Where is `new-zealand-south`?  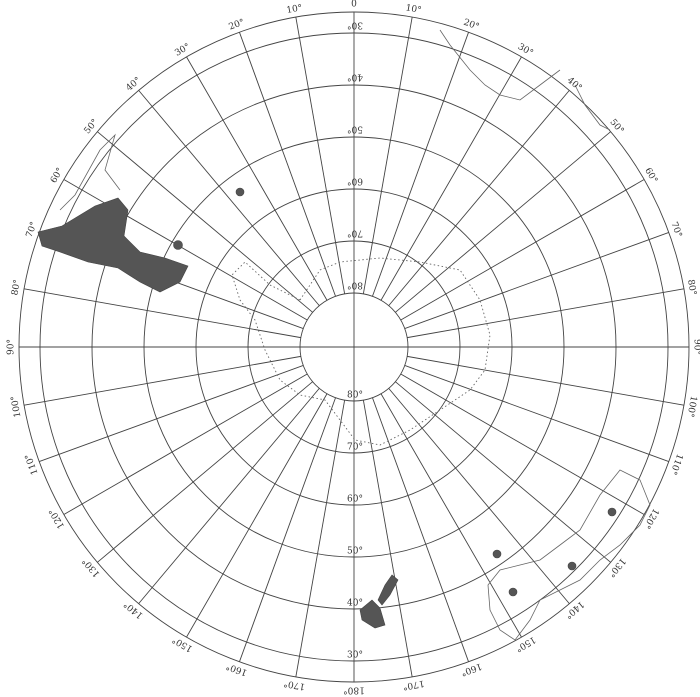
new-zealand-south is located at coordinates (372, 614).